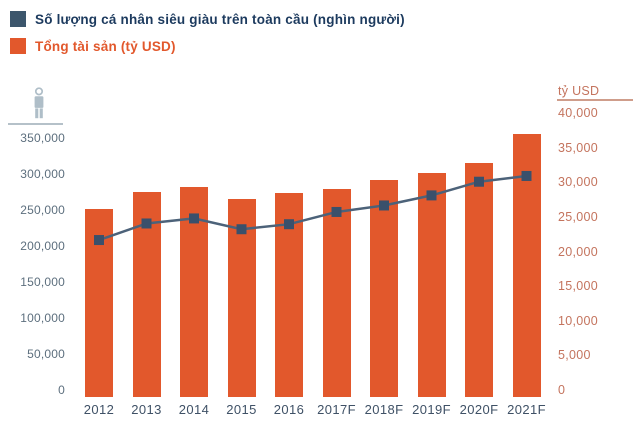 The width and height of the screenshot is (640, 427). Describe the element at coordinates (578, 147) in the screenshot. I see `right-axis-tick: 35,000` at that location.